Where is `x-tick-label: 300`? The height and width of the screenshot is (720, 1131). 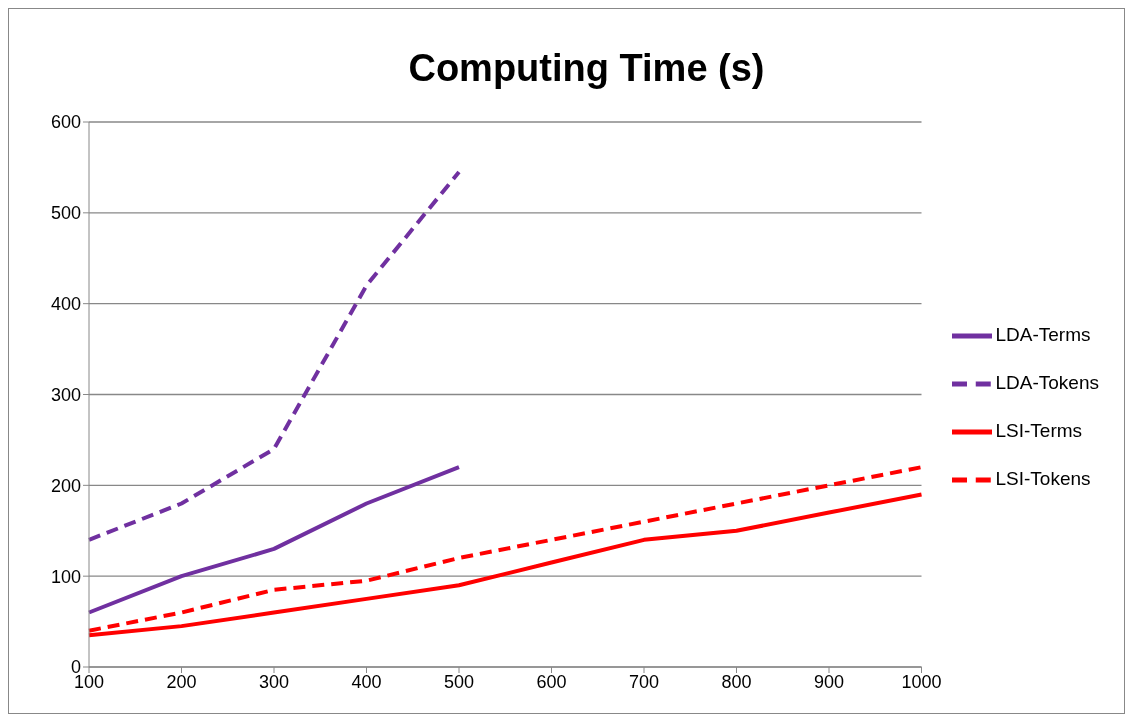
x-tick-label: 300 is located at coordinates (274, 681).